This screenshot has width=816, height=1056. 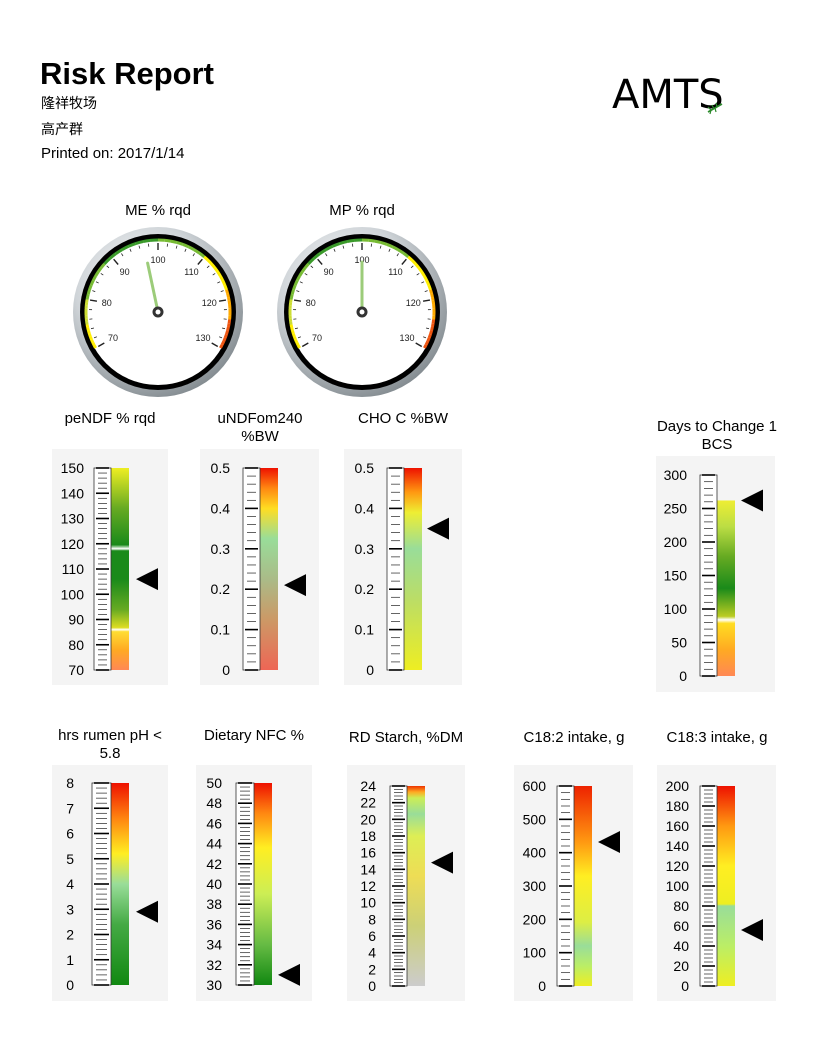 I want to click on bar-tick-label: 48, so click(x=214, y=803).